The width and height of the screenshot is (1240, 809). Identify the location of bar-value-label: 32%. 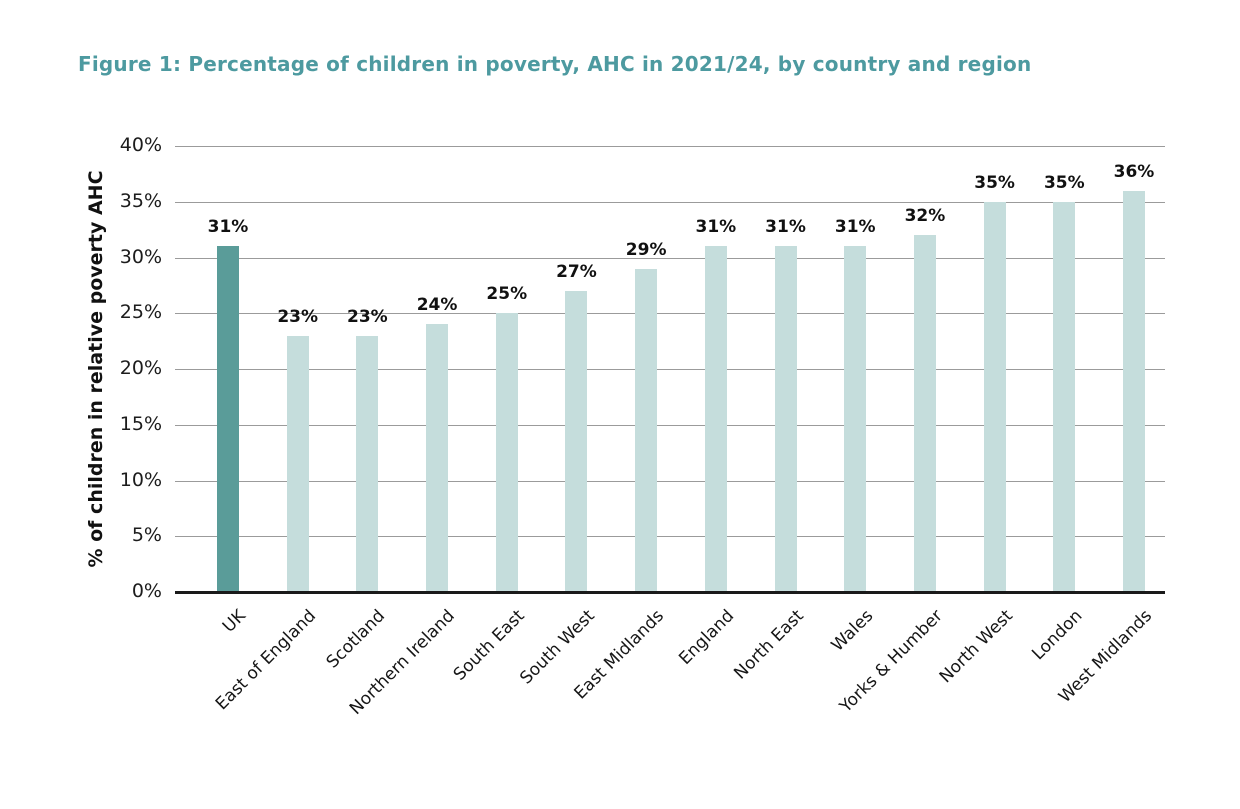
(925, 216).